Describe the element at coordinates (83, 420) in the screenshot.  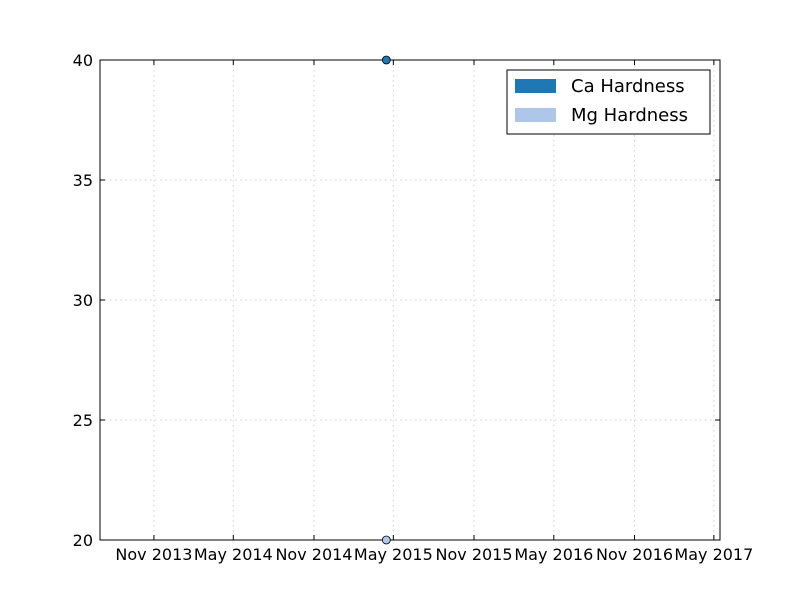
I see `y-tick-label: 25` at that location.